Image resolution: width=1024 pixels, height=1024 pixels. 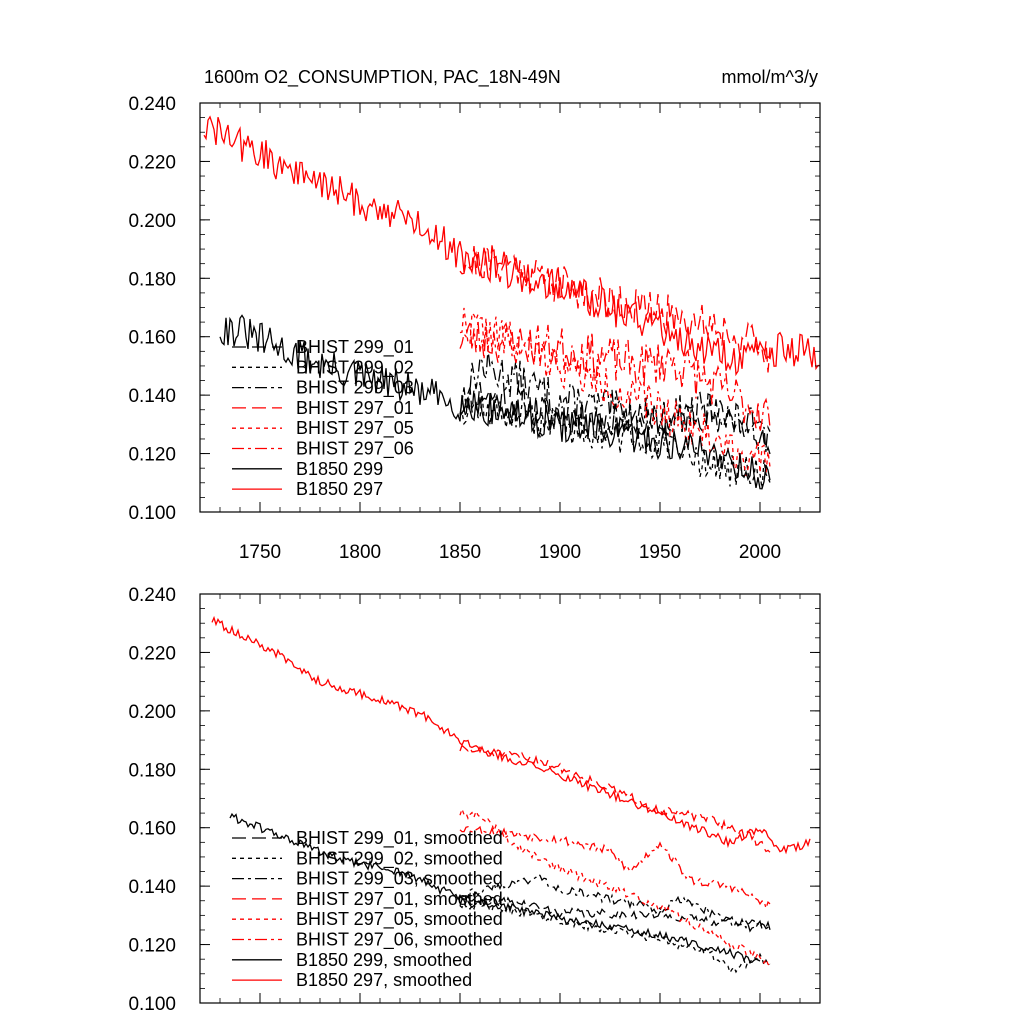 I want to click on legend-label: BHIST 299_03, so click(x=355, y=388).